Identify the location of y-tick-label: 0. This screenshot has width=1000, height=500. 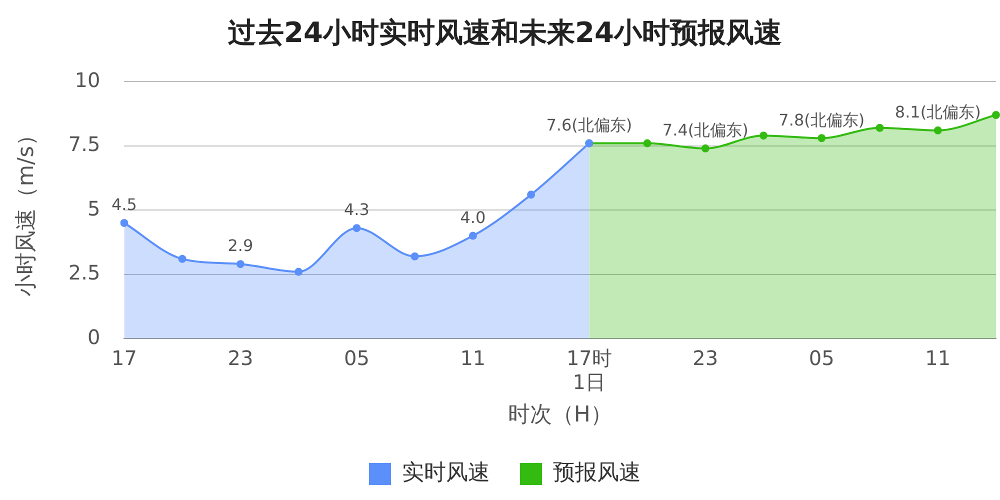
(93, 336).